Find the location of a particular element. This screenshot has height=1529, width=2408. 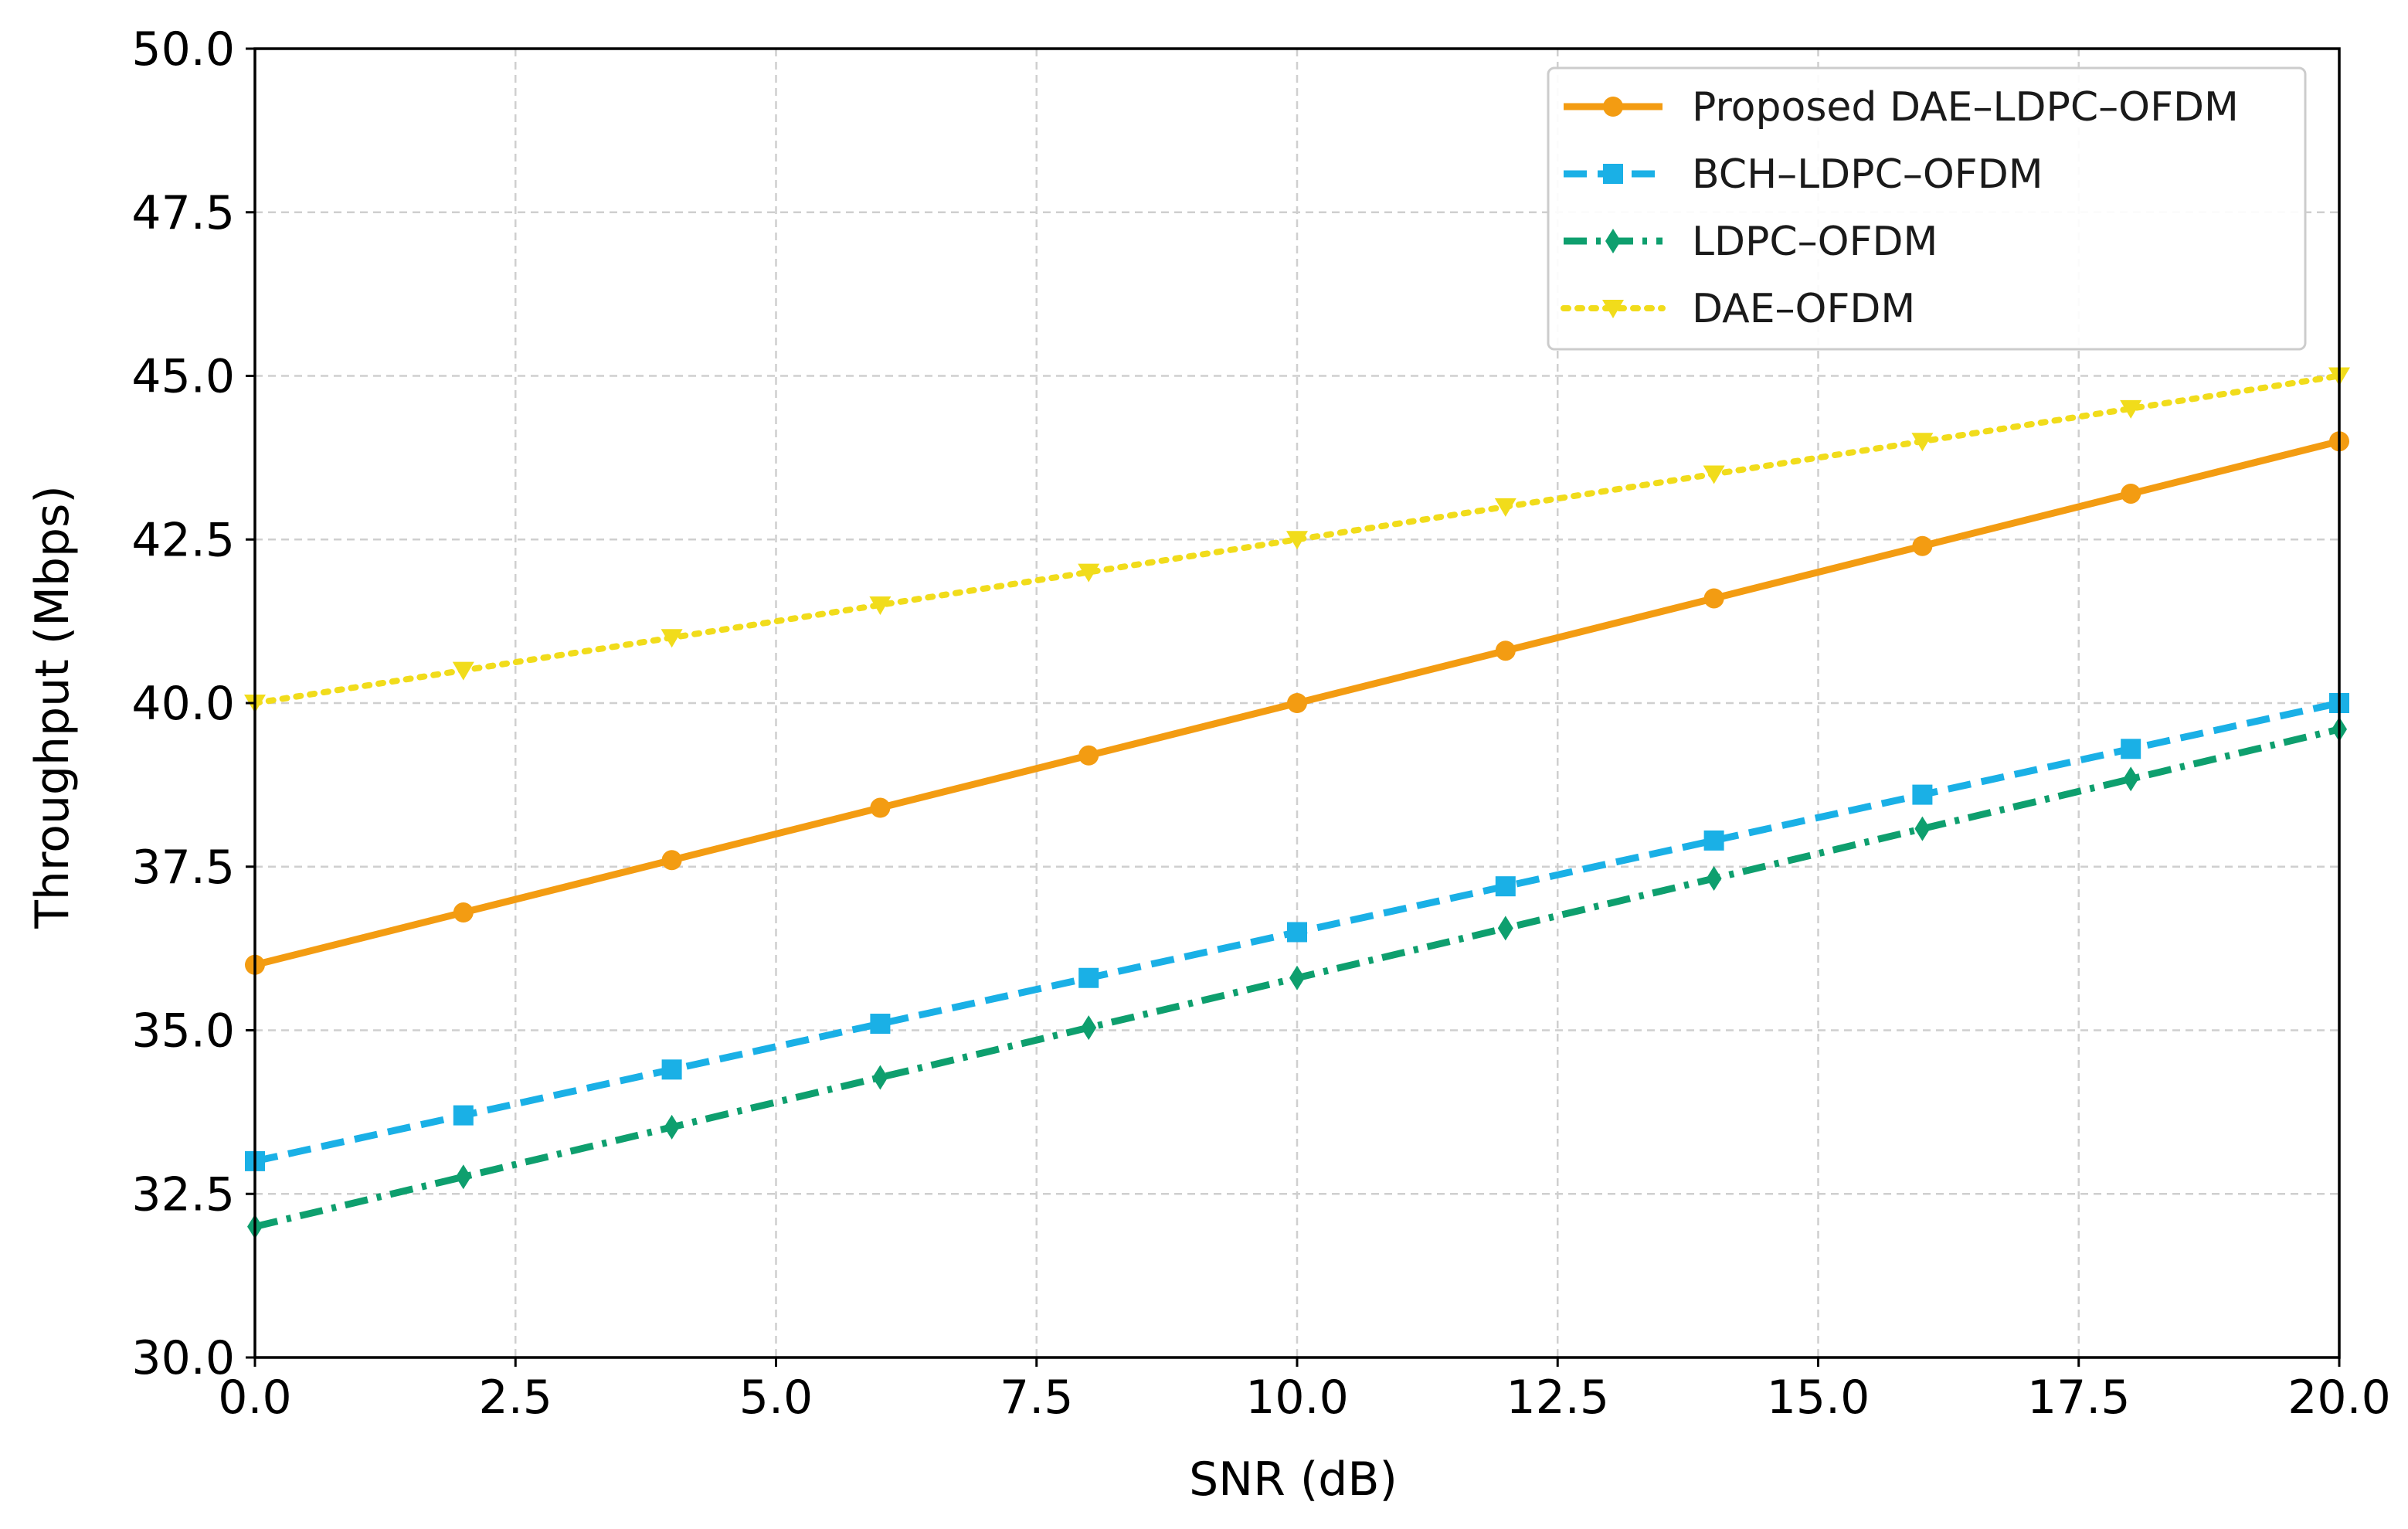

legend-entry: Proposed DAE–LDPC–OFDM is located at coordinates (1901, 108).